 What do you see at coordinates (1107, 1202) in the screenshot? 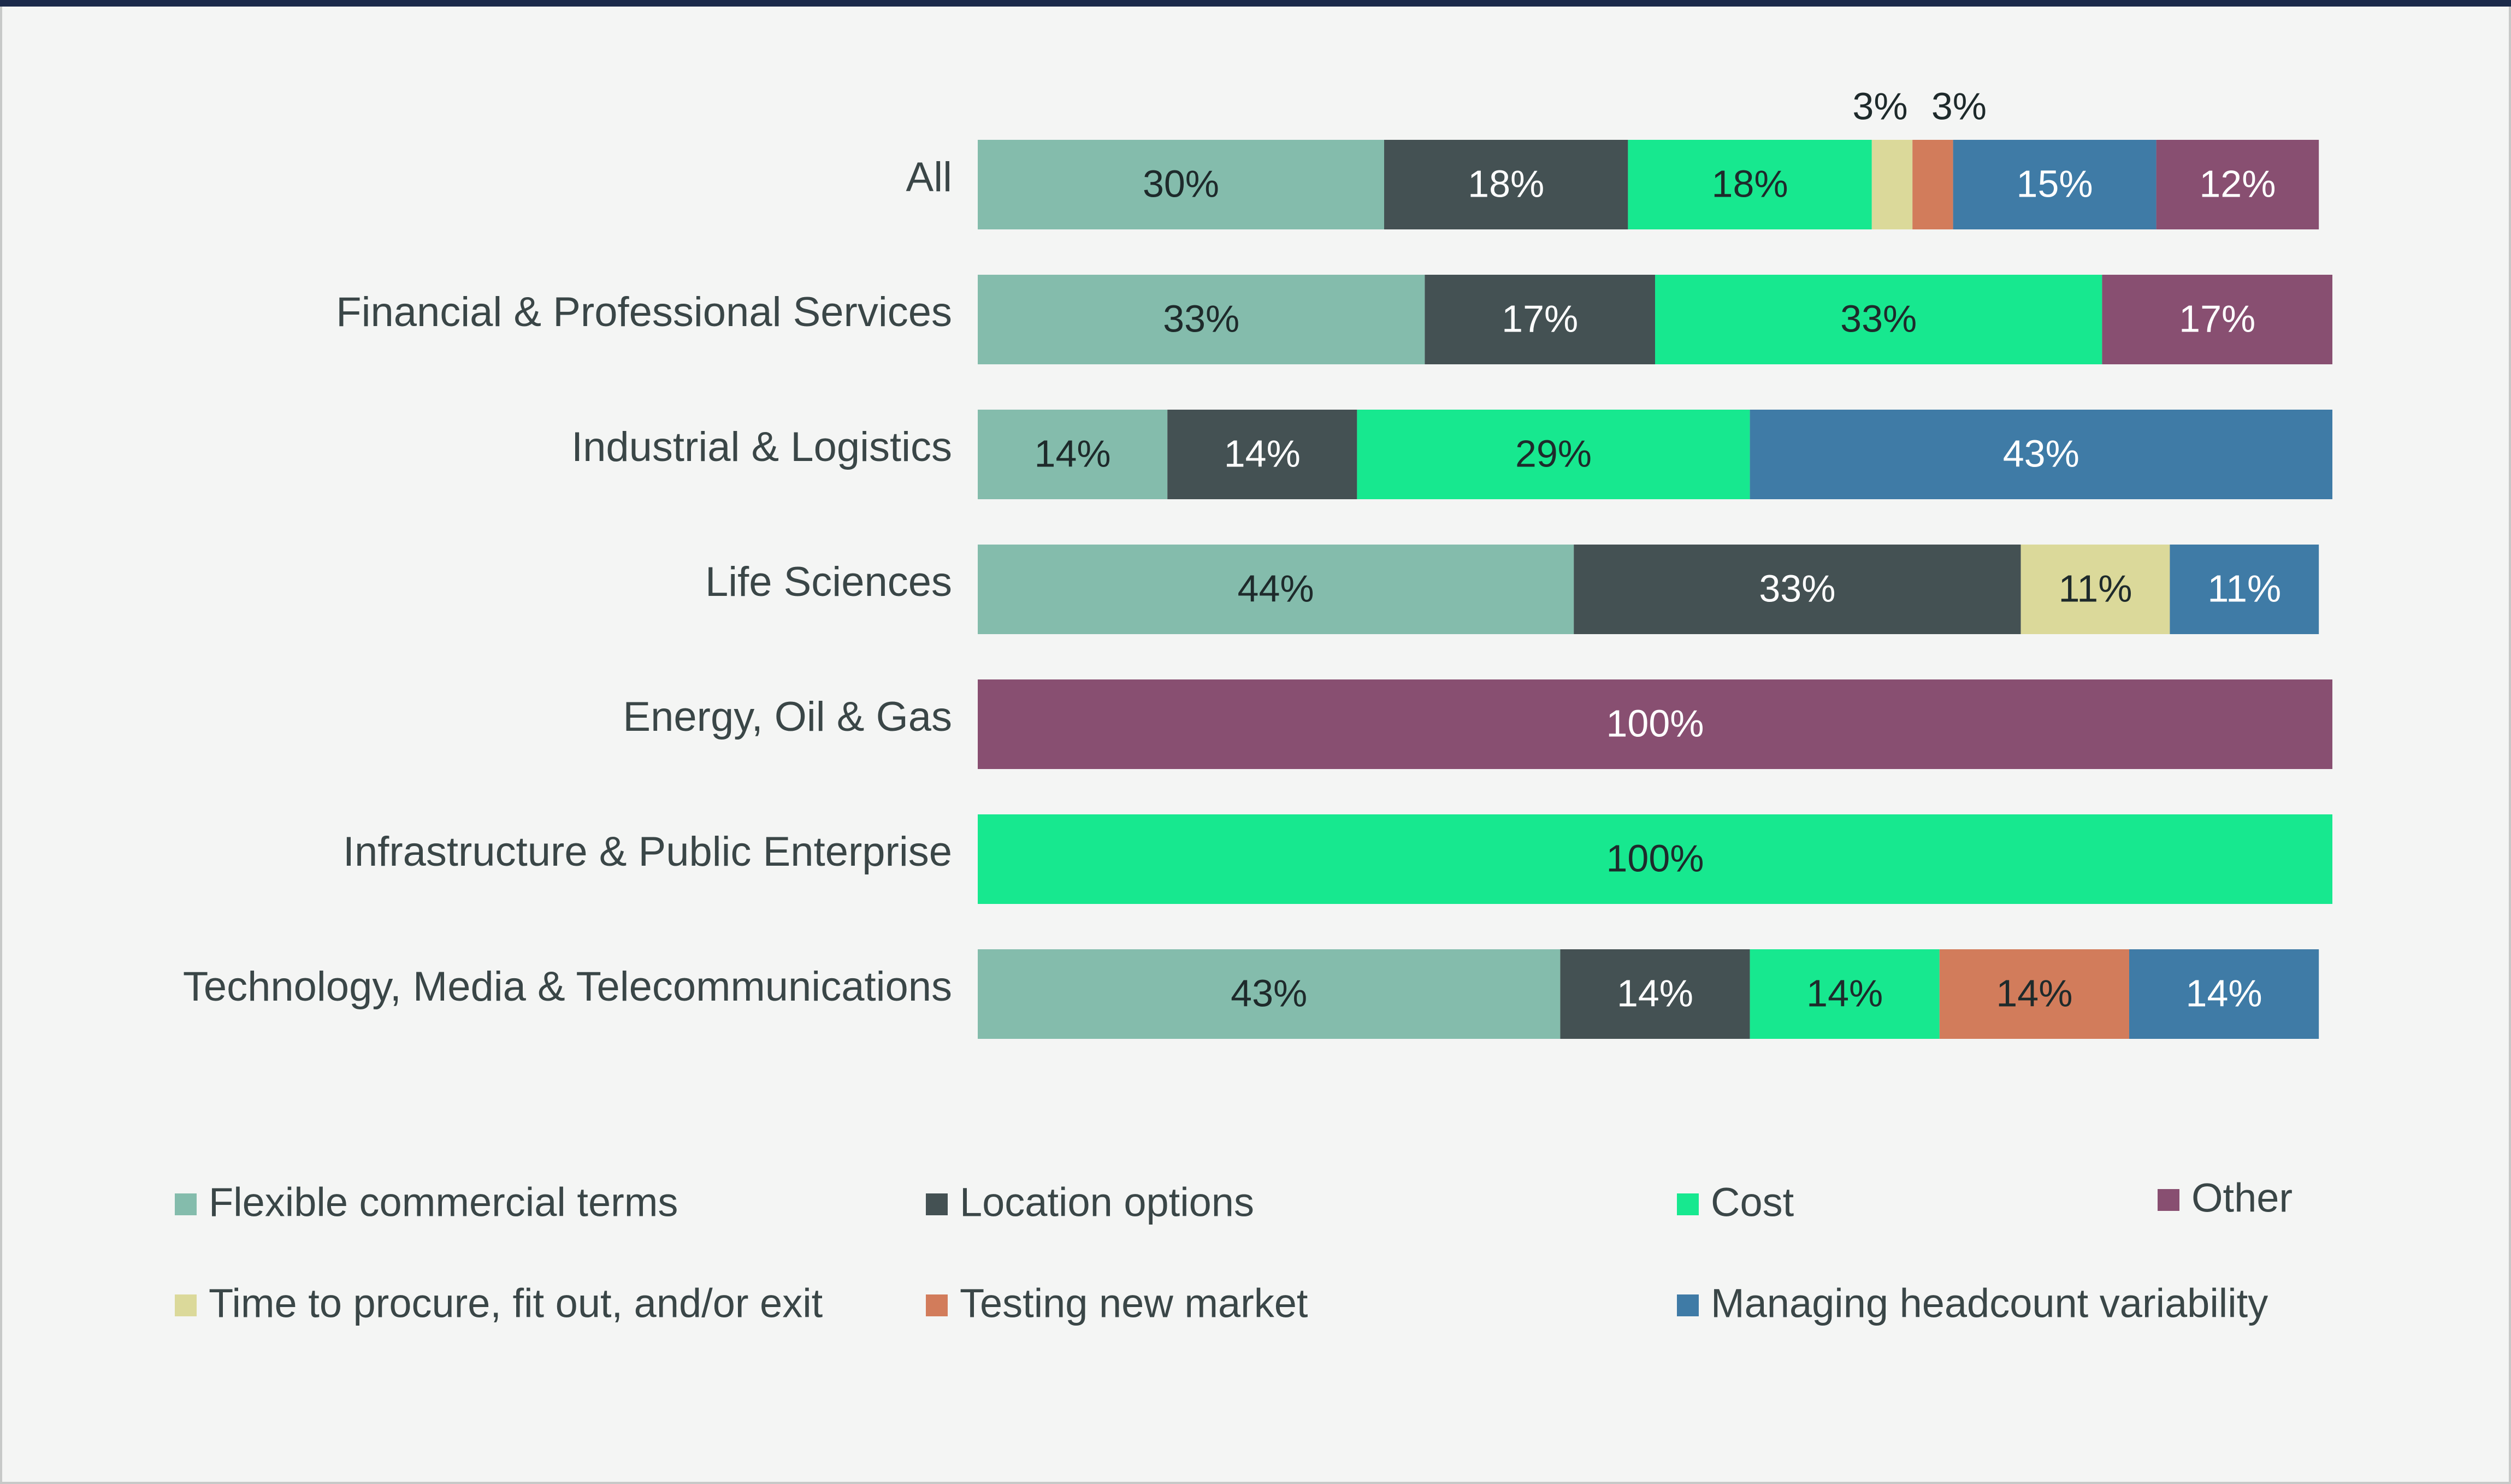
I see `legend-label-location: Location options` at bounding box center [1107, 1202].